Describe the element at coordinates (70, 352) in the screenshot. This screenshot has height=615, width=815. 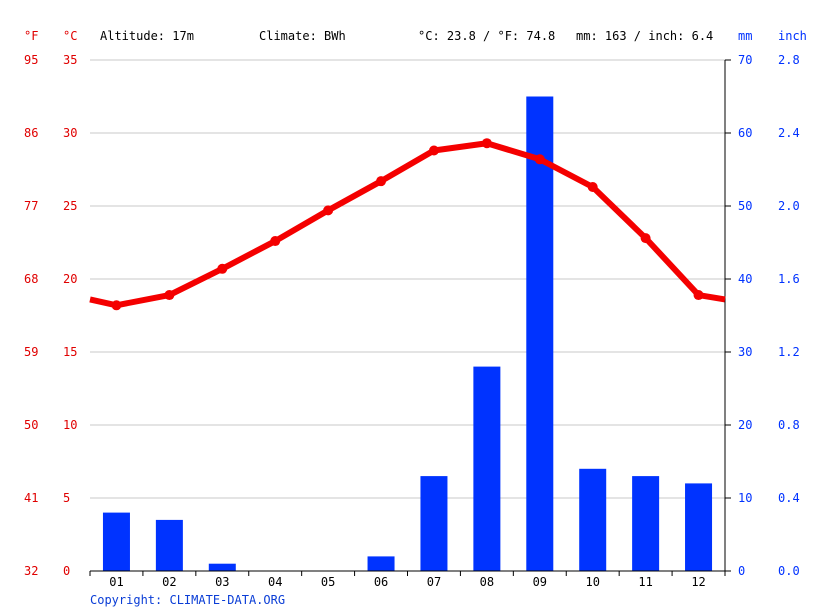
I see `celsius-tick-label: 15` at that location.